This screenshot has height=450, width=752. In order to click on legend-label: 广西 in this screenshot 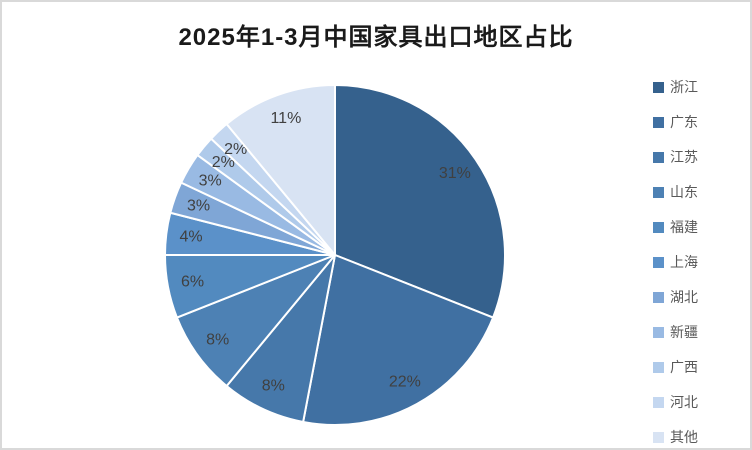, I will do `click(684, 367)`.